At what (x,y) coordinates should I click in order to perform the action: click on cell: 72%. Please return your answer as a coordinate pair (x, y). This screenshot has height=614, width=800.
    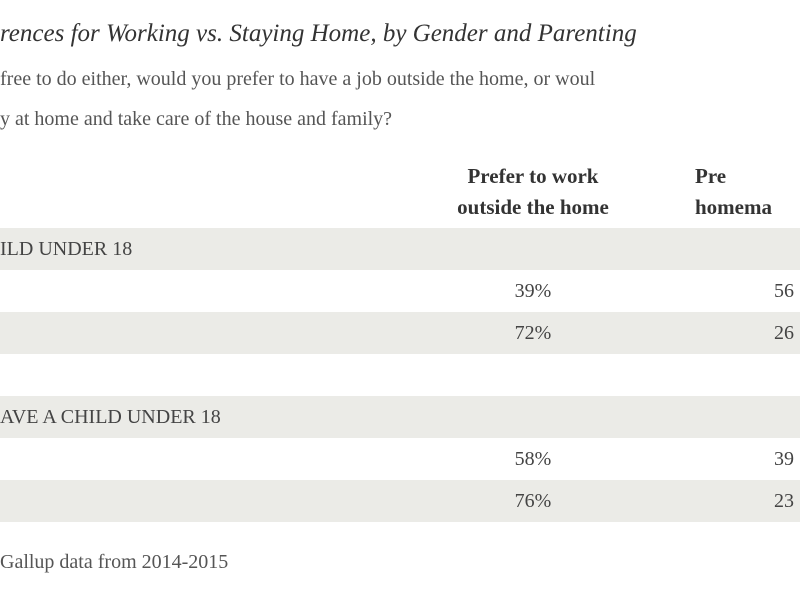
    Looking at the image, I should click on (533, 333).